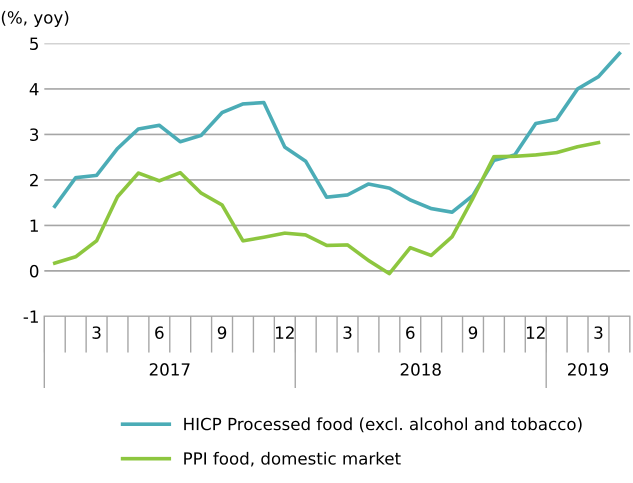  Describe the element at coordinates (34, 180) in the screenshot. I see `y-tick-label: 2` at that location.